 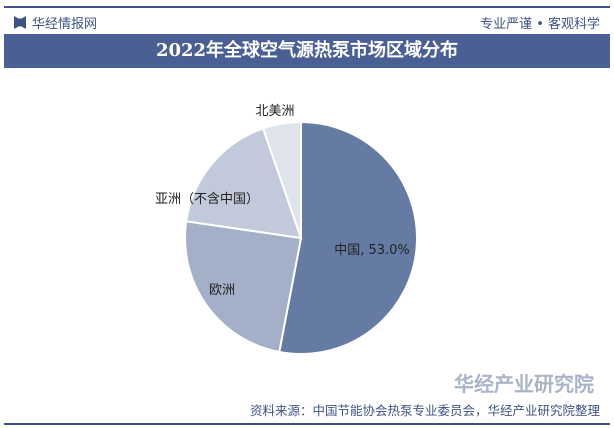 I want to click on top-rule, so click(x=307, y=7).